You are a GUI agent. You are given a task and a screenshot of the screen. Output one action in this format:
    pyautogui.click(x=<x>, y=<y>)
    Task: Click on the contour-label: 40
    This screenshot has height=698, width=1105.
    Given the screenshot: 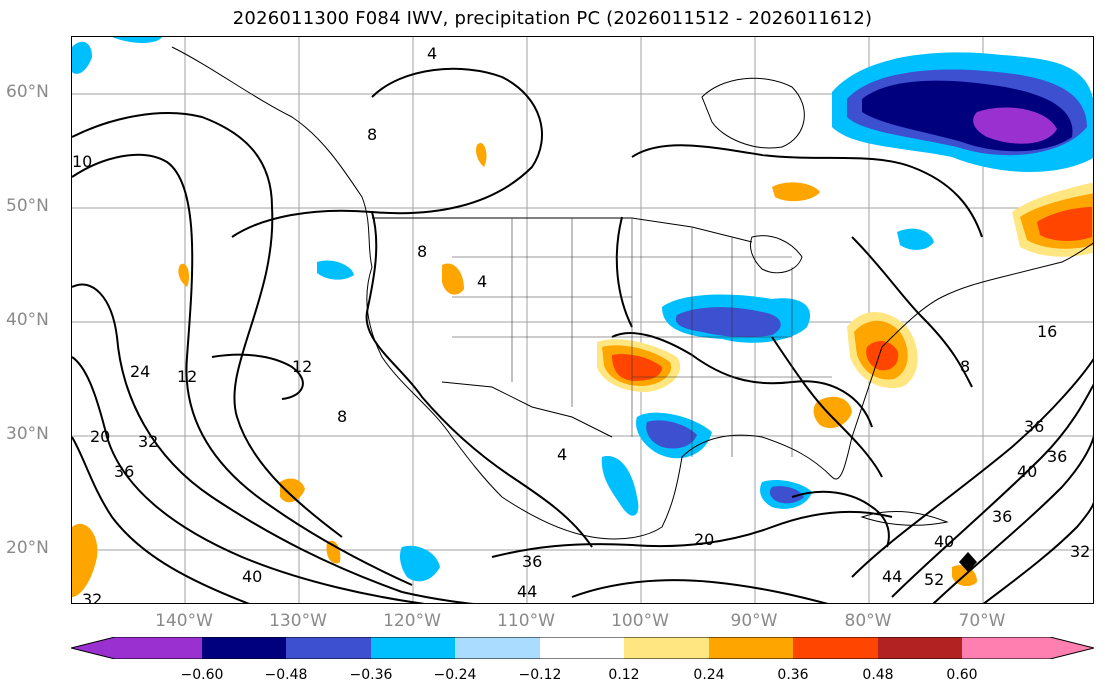 What is the action you would take?
    pyautogui.click(x=944, y=541)
    